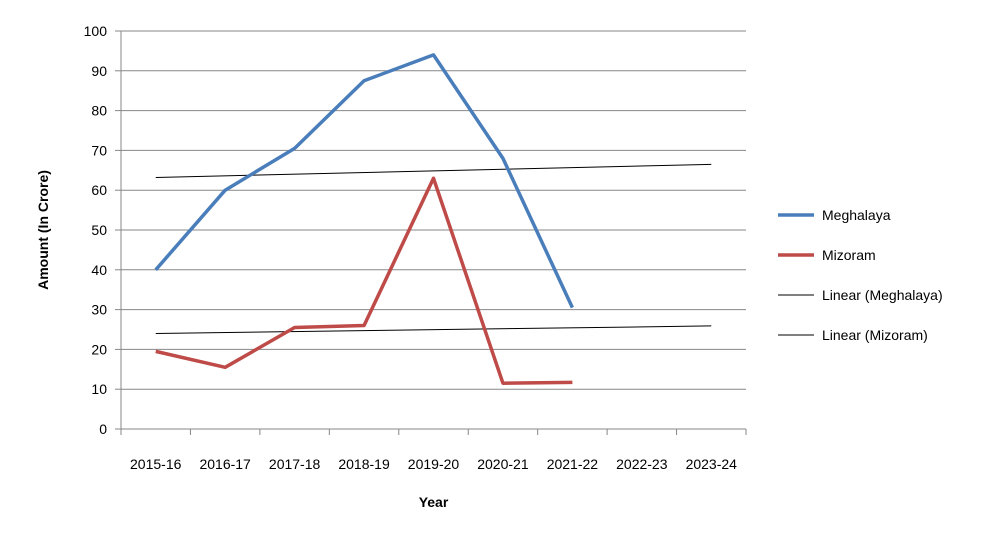 This screenshot has width=989, height=533. I want to click on y-tick-label: 20, so click(99, 349).